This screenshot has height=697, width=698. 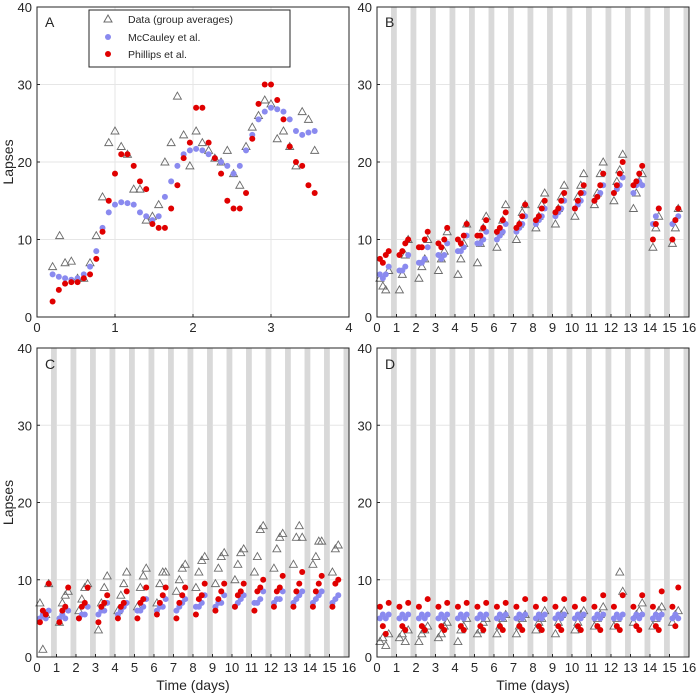 I want to click on panel-b-x-tick-label: 7, so click(x=513, y=327).